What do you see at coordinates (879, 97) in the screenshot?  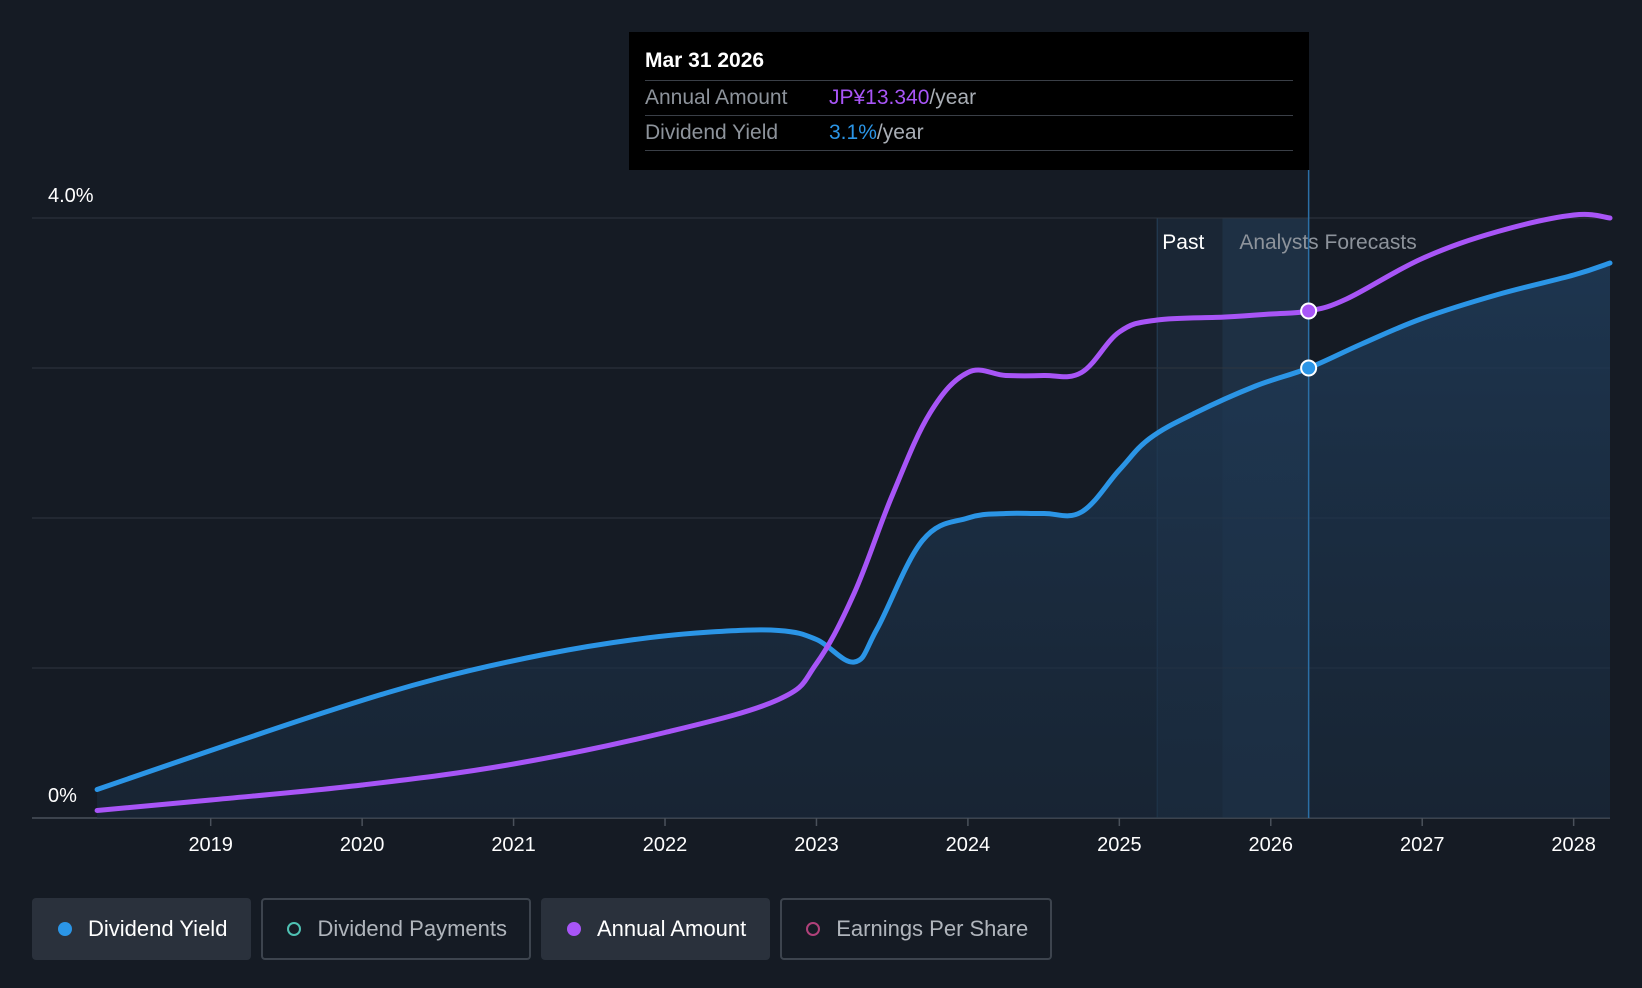 I see `tooltip-annual-value: JP¥13.340` at bounding box center [879, 97].